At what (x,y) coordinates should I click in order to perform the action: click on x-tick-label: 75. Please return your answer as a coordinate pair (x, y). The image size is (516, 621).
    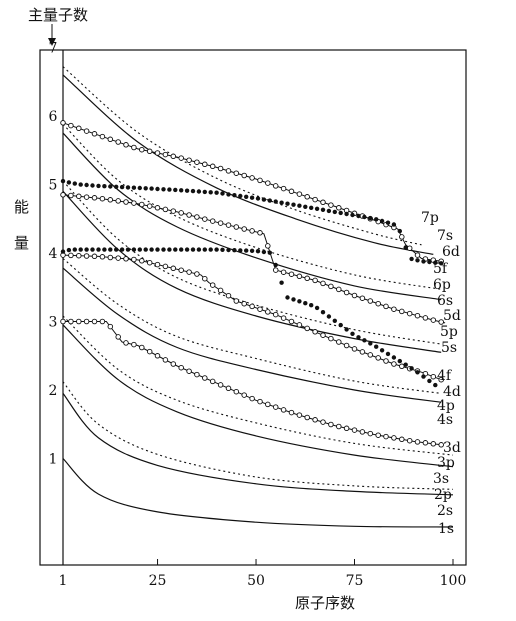
    Looking at the image, I should click on (355, 581).